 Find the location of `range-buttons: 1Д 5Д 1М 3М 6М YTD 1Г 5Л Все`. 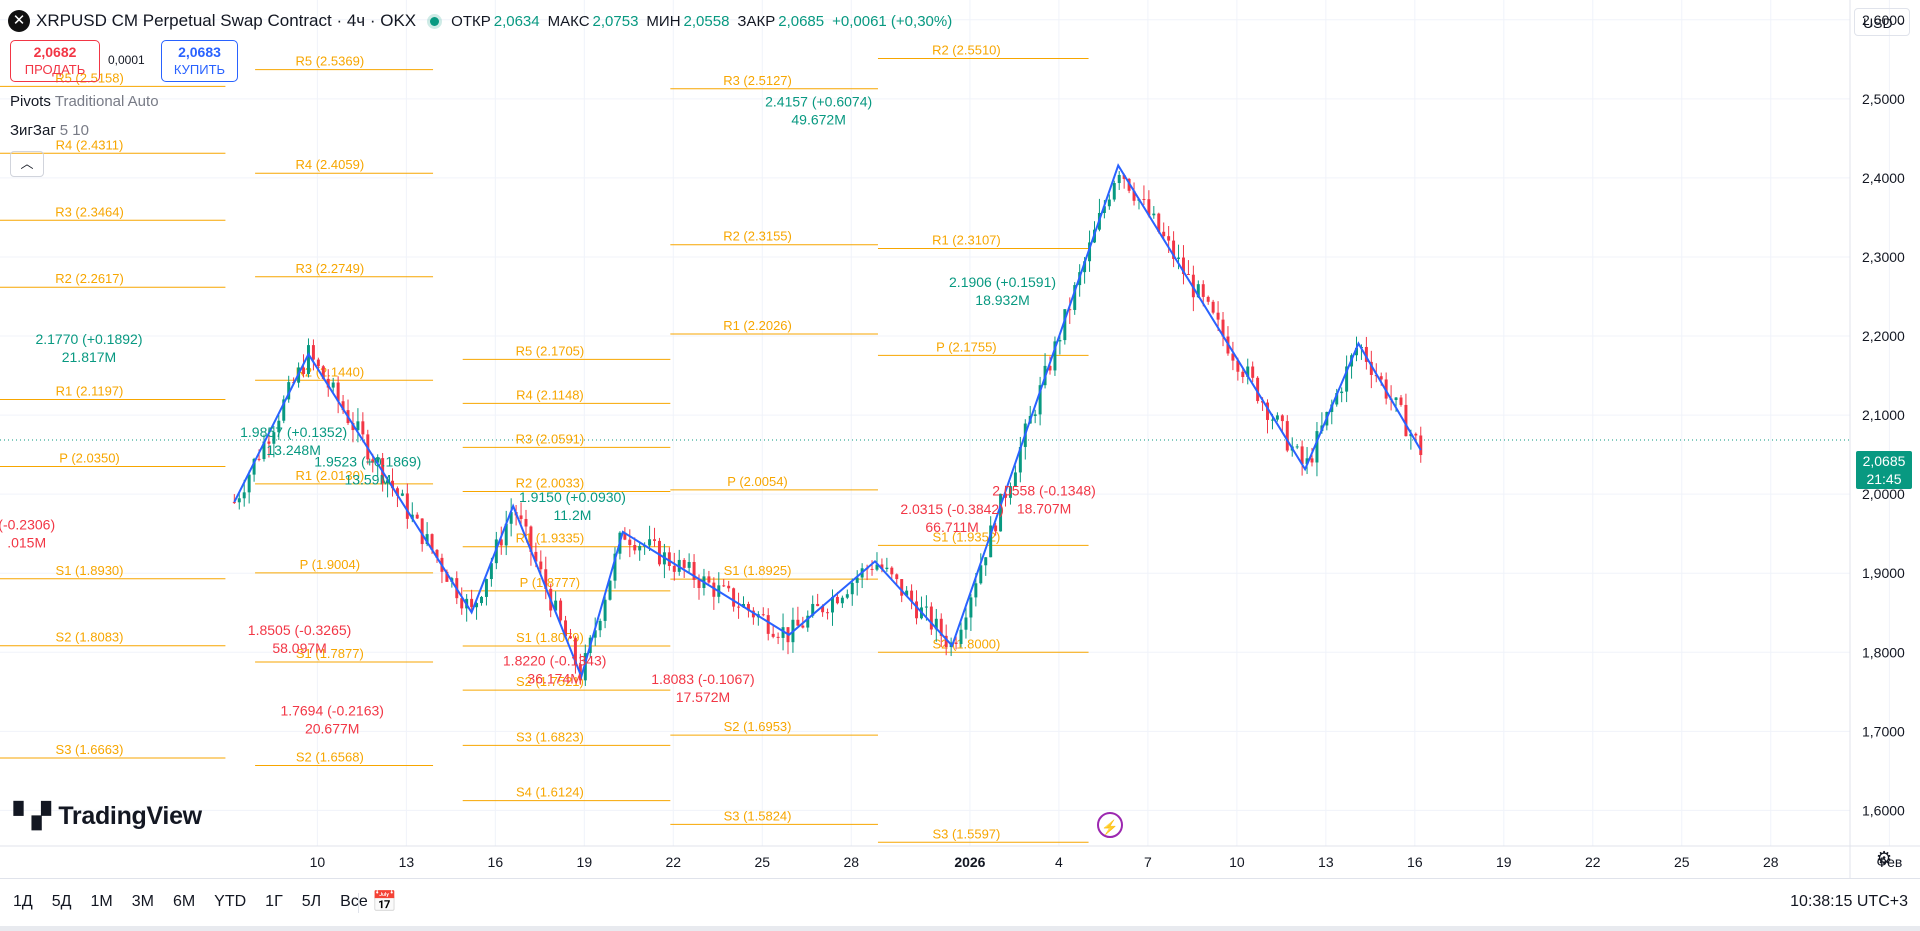

range-buttons: 1Д 5Д 1М 3М 6М YTD 1Г 5Л Все is located at coordinates (197, 902).